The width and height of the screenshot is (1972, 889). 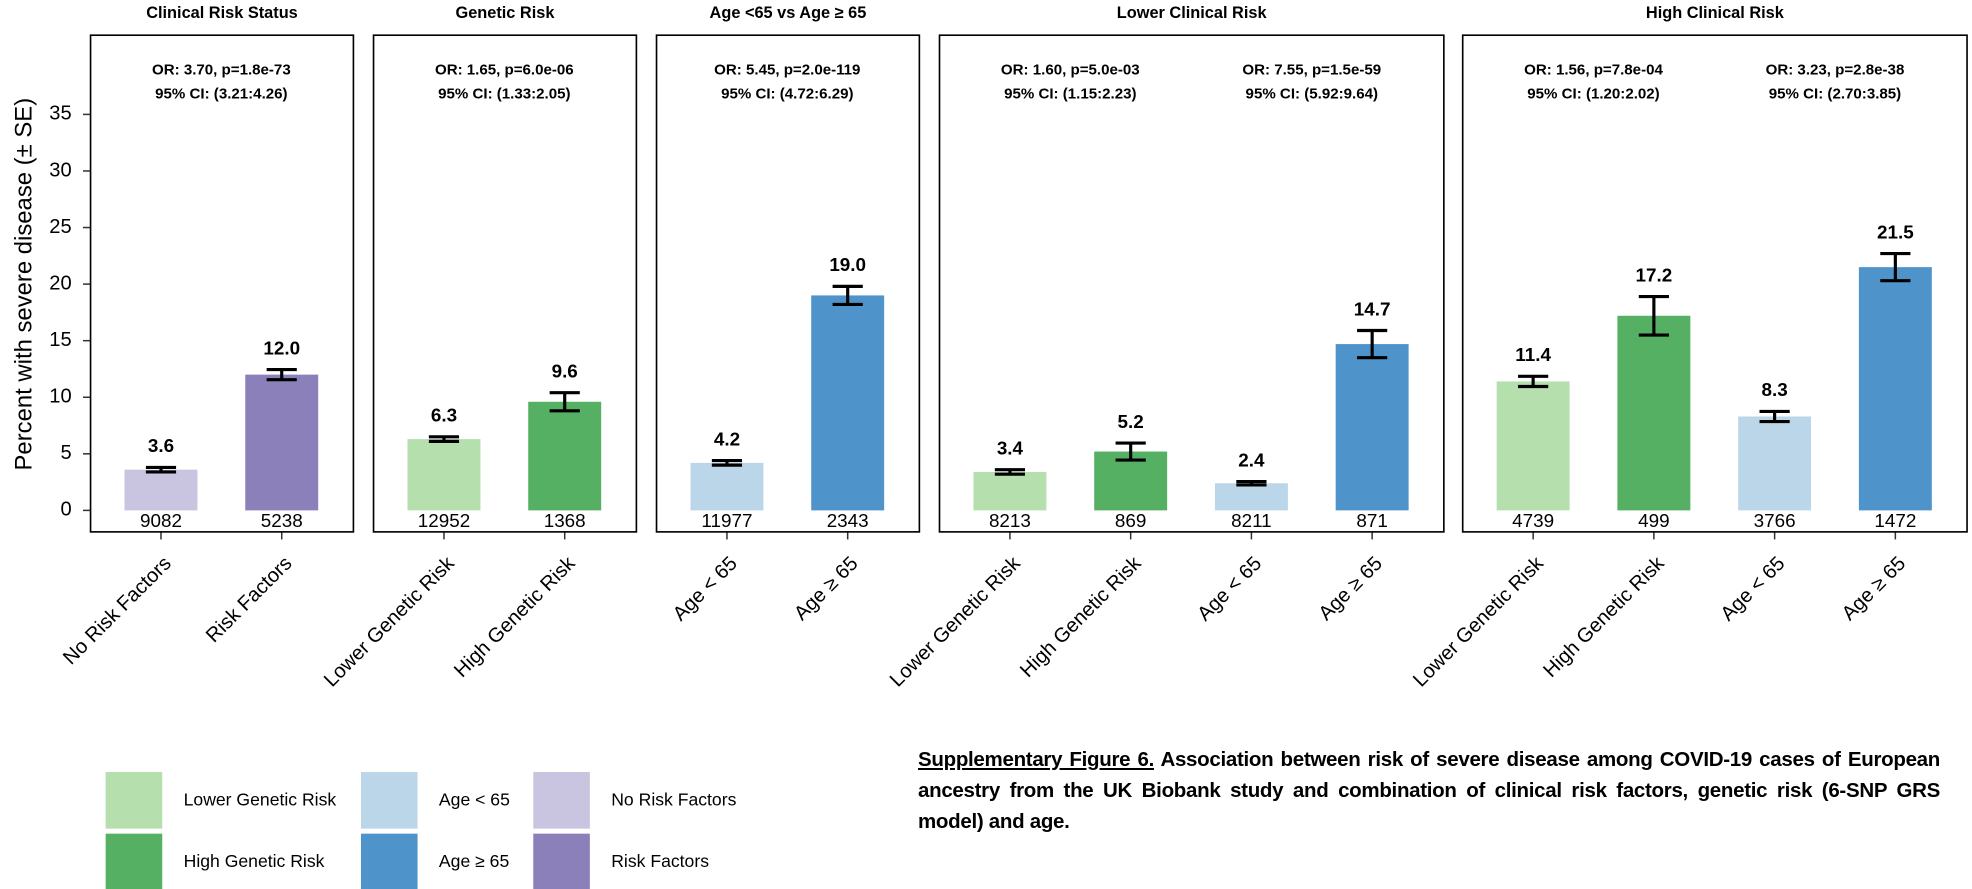 I want to click on value-label: 19.0, so click(x=847, y=264).